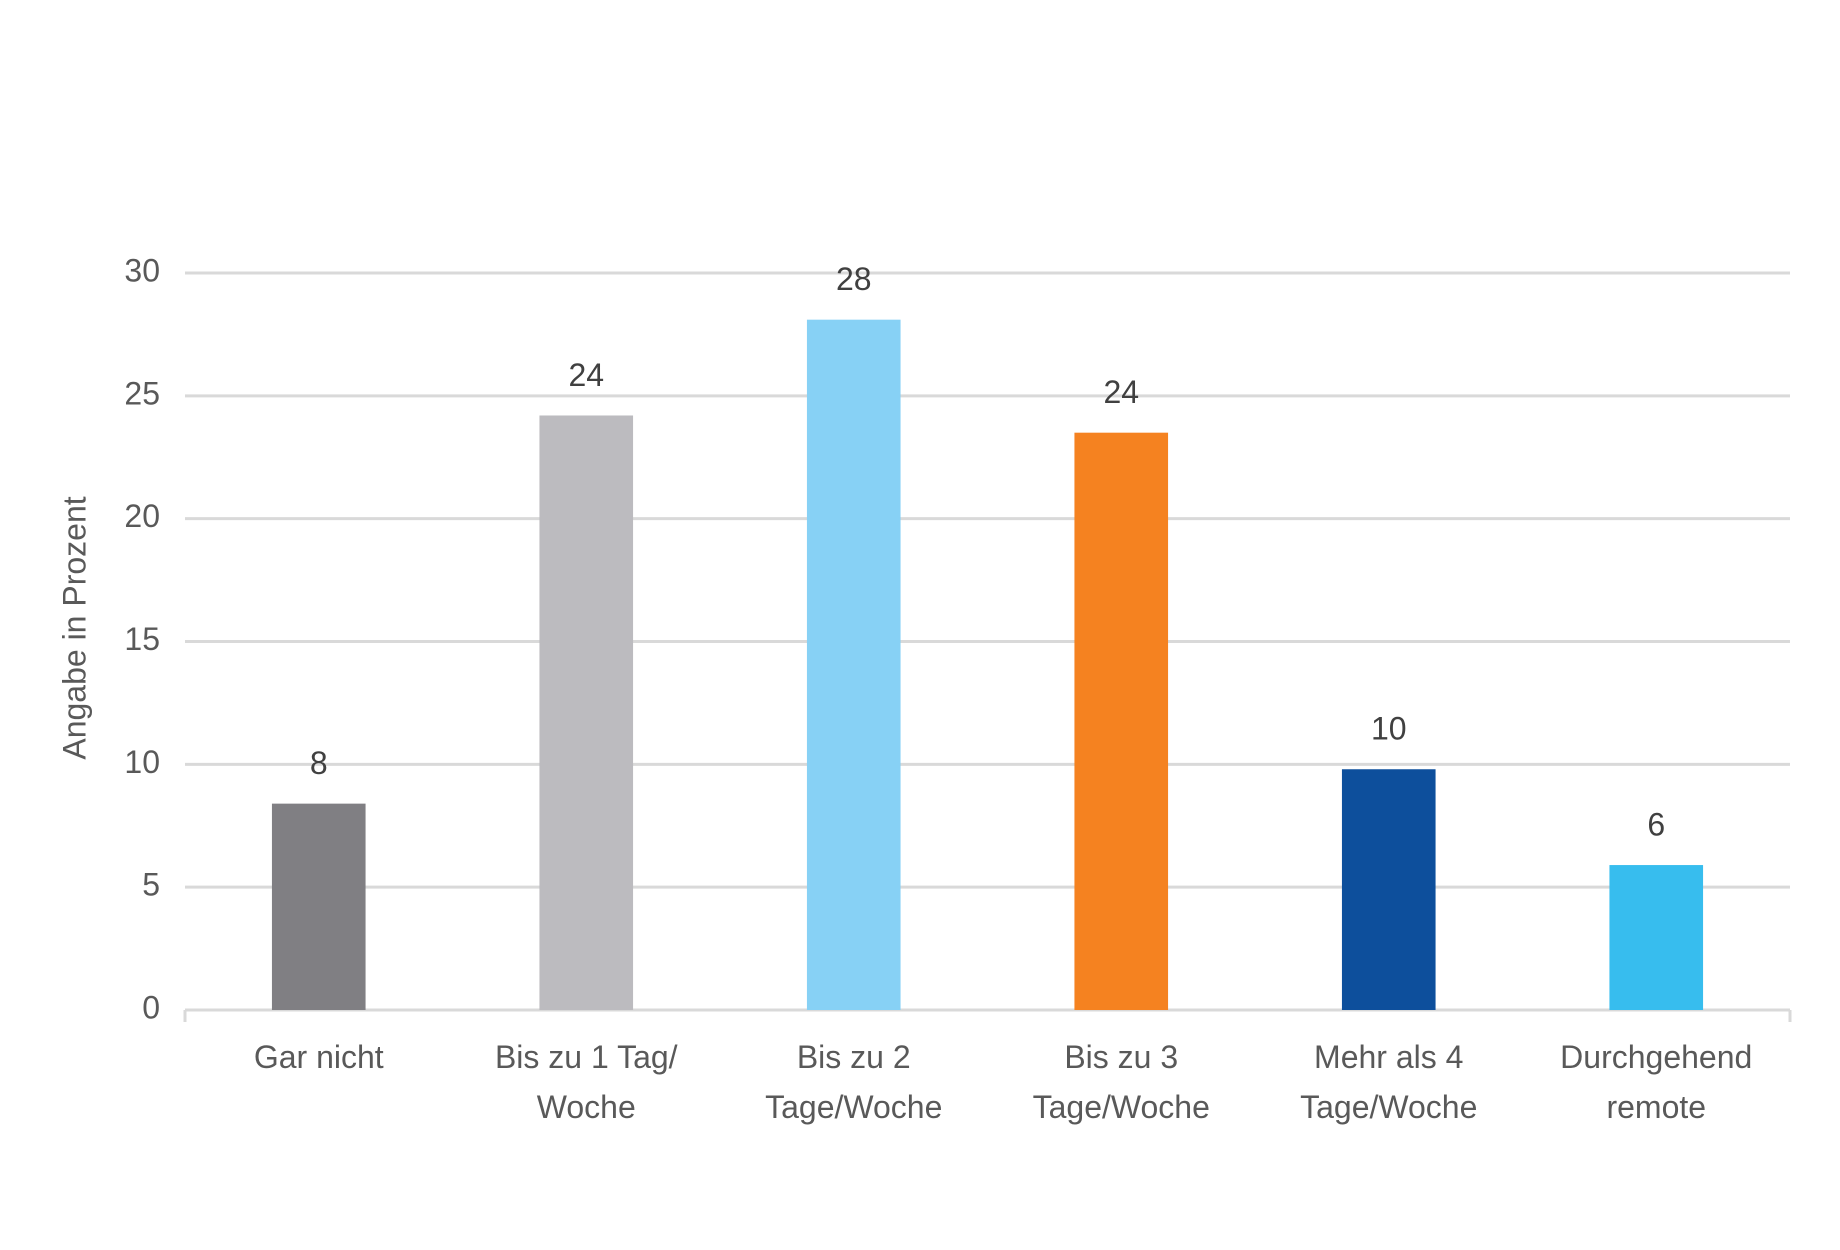  Describe the element at coordinates (1656, 825) in the screenshot. I see `data-label: 6` at that location.